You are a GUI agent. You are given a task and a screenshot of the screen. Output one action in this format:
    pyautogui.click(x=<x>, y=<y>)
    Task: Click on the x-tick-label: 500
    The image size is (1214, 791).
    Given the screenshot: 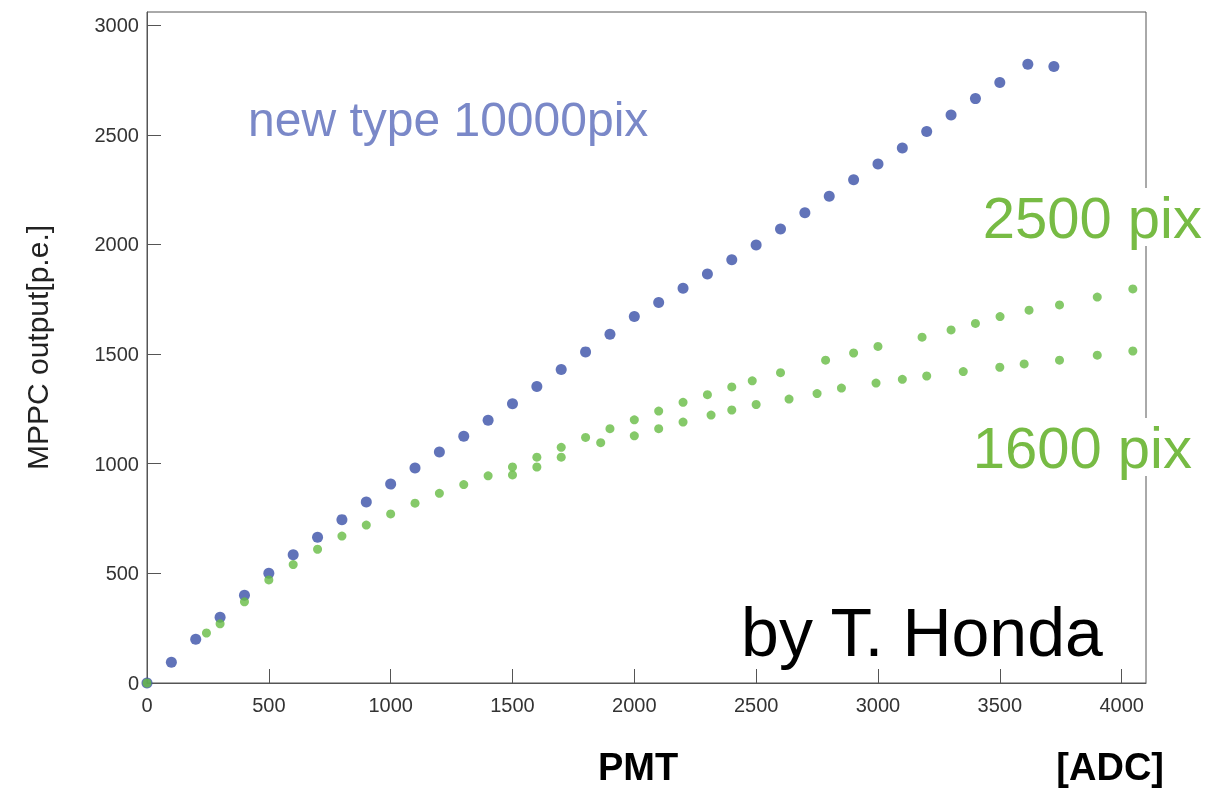 What is the action you would take?
    pyautogui.click(x=269, y=705)
    